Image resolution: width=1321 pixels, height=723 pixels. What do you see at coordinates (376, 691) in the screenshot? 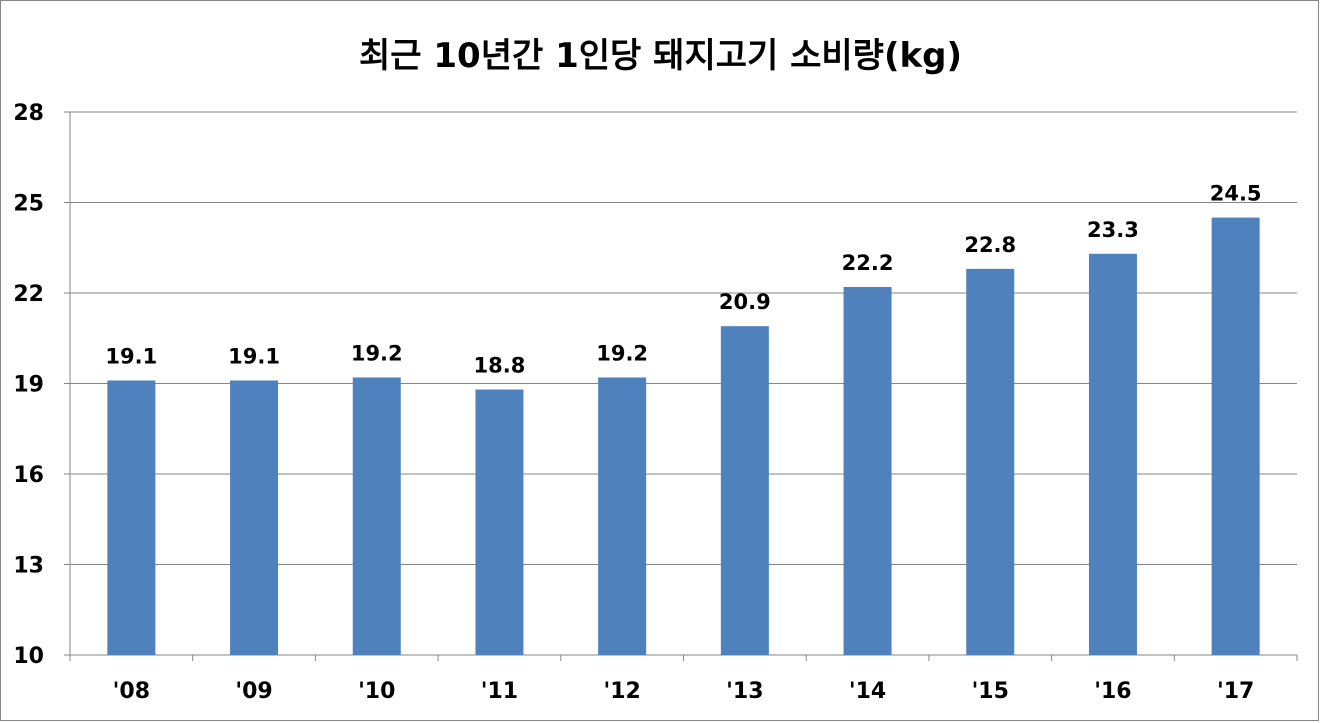
I see `x-tick-label: '10` at bounding box center [376, 691].